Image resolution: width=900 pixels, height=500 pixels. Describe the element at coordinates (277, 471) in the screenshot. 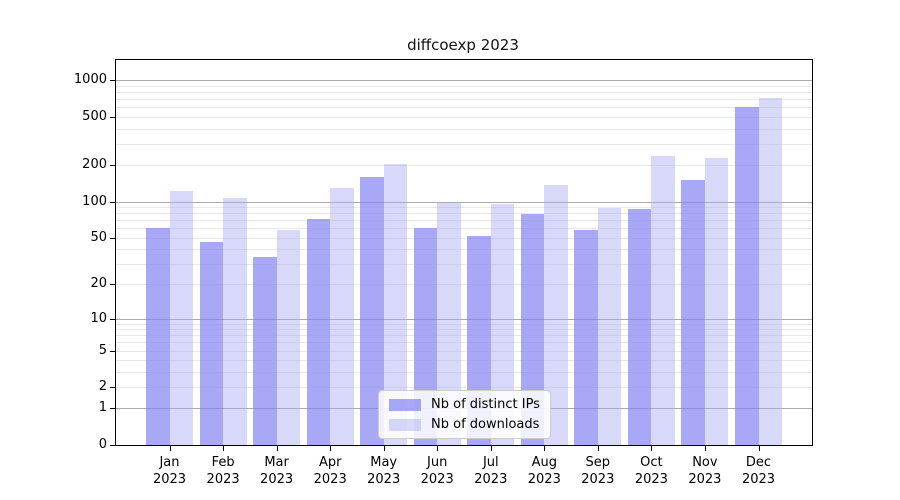

I see `x-tick-label: Mar 2023` at that location.